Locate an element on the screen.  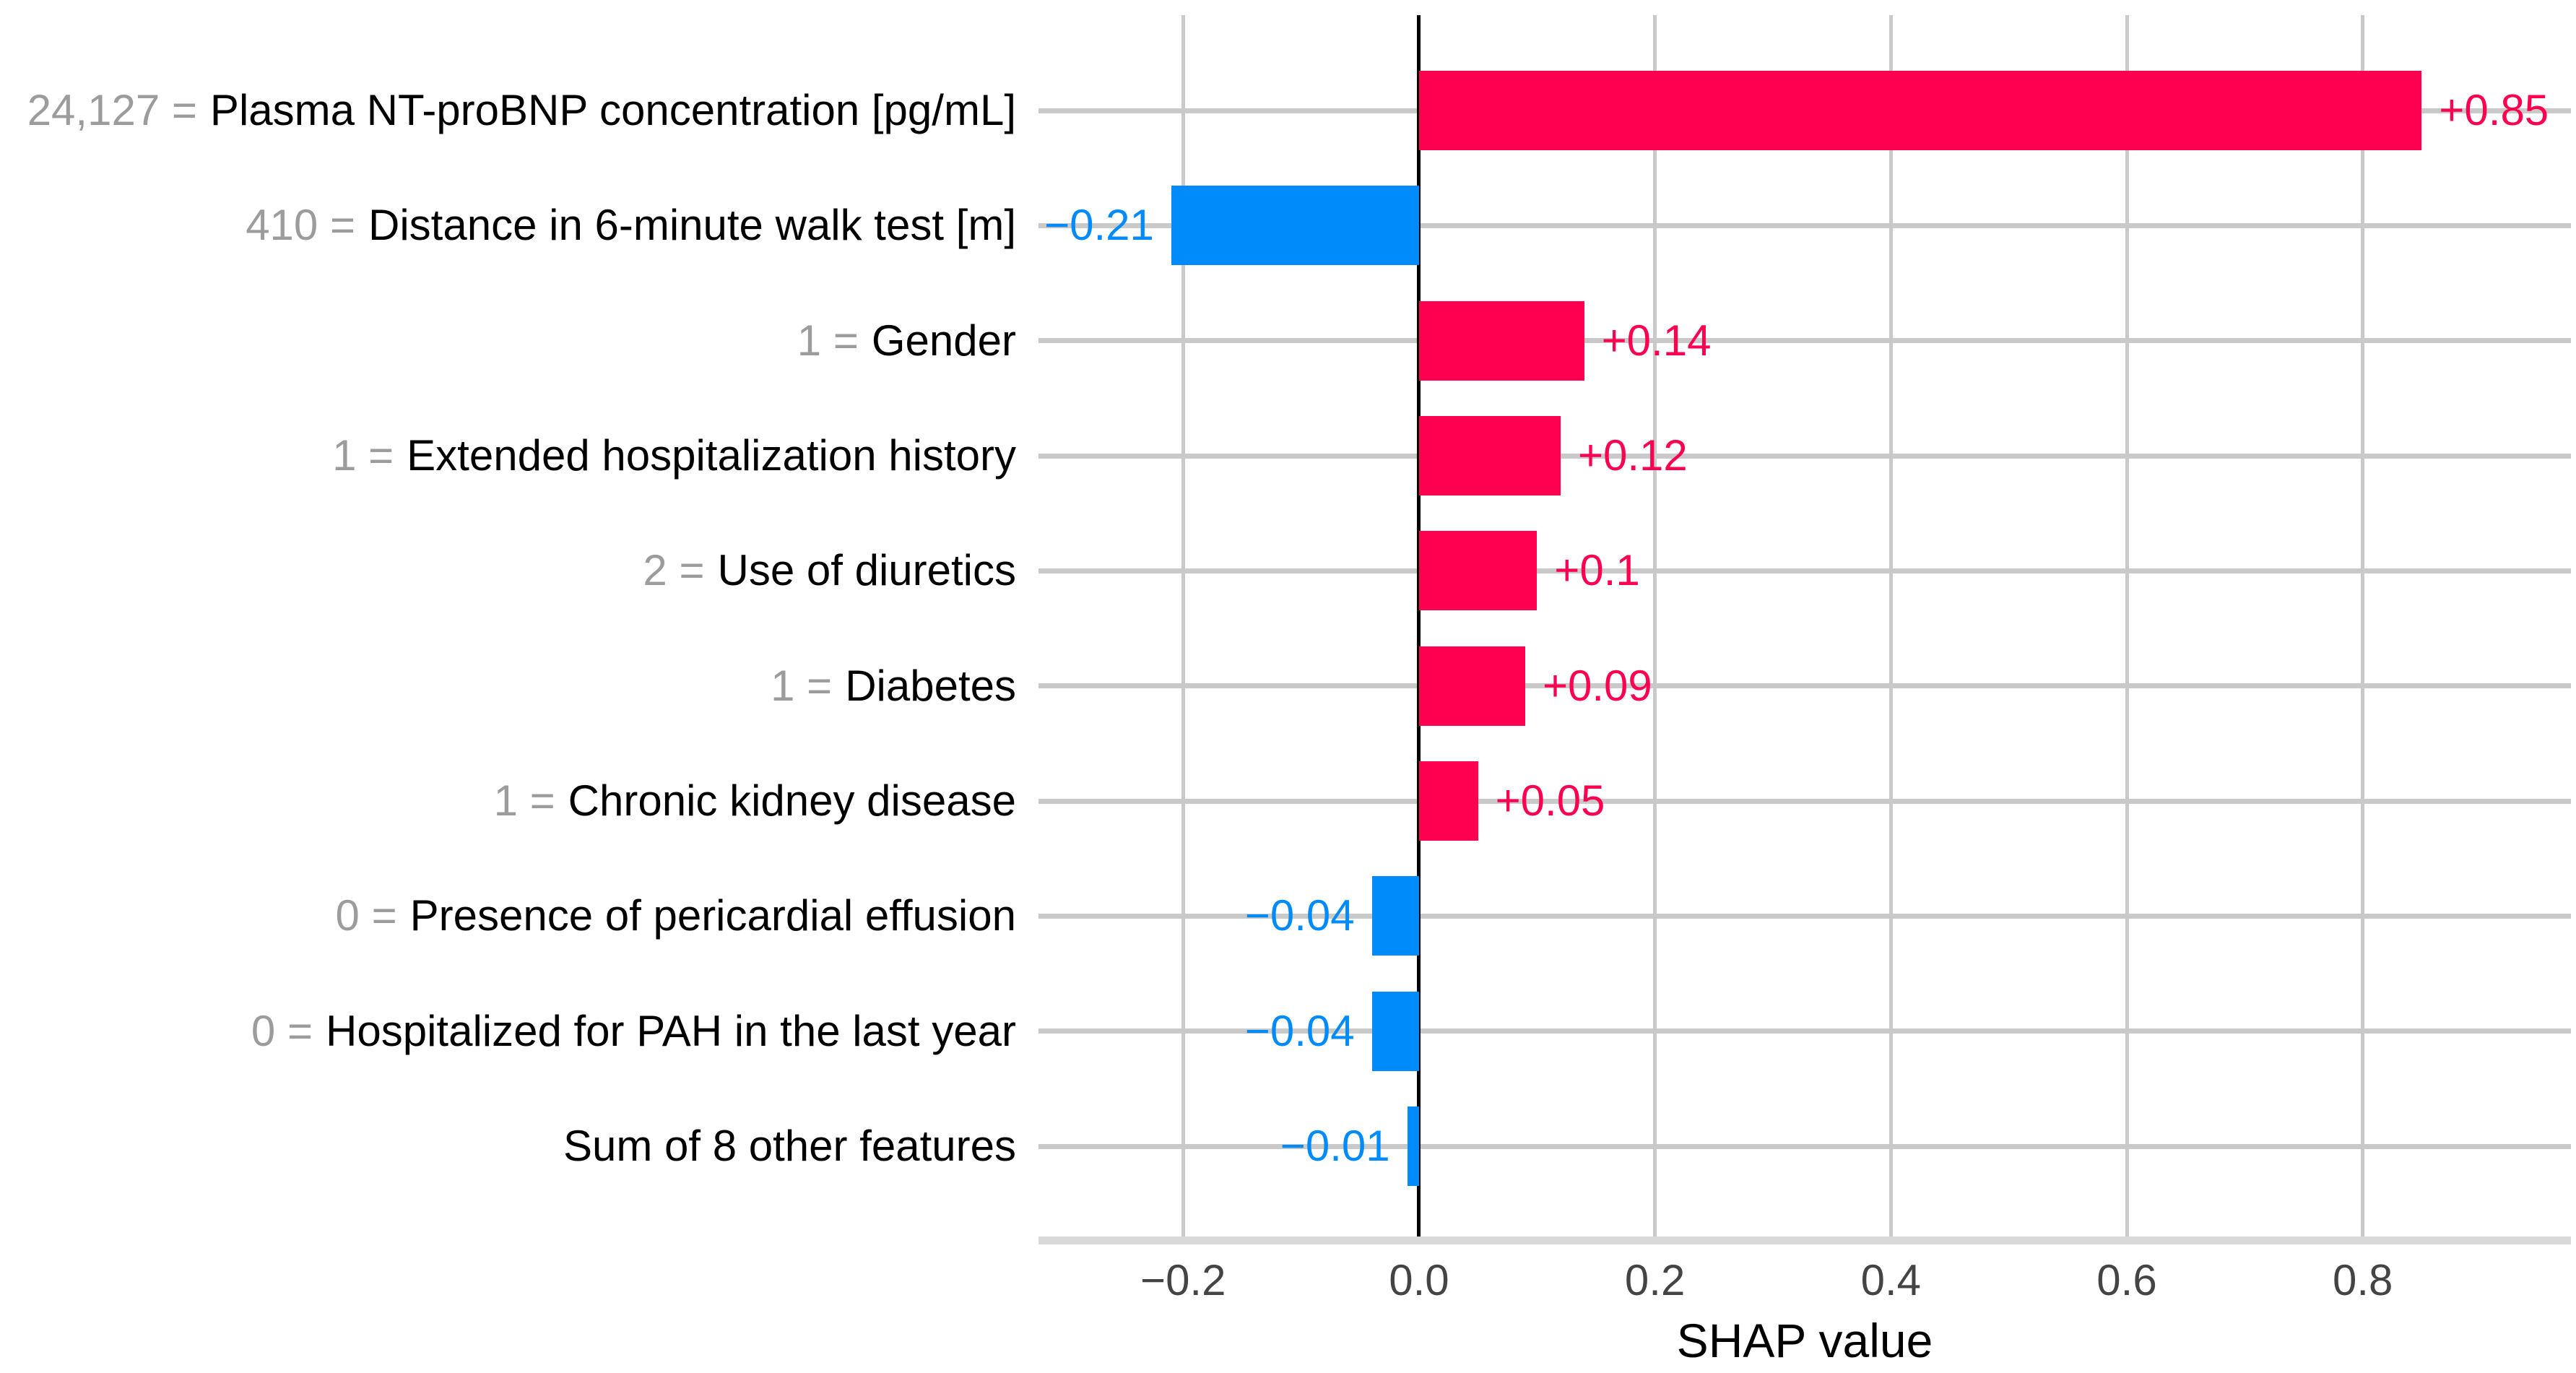
feature-label: 0 = Hospitalized for PAH in the last year is located at coordinates (633, 1031).